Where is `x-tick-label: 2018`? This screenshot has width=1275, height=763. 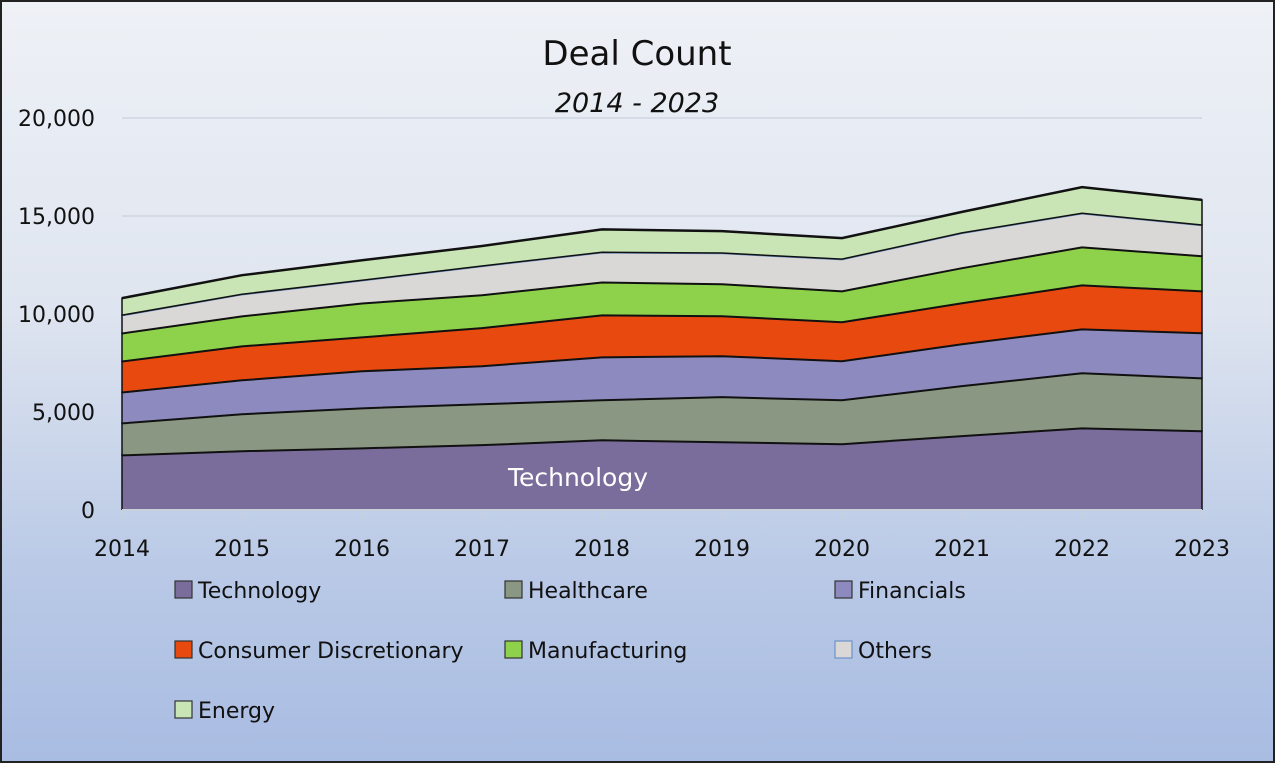
x-tick-label: 2018 is located at coordinates (602, 549).